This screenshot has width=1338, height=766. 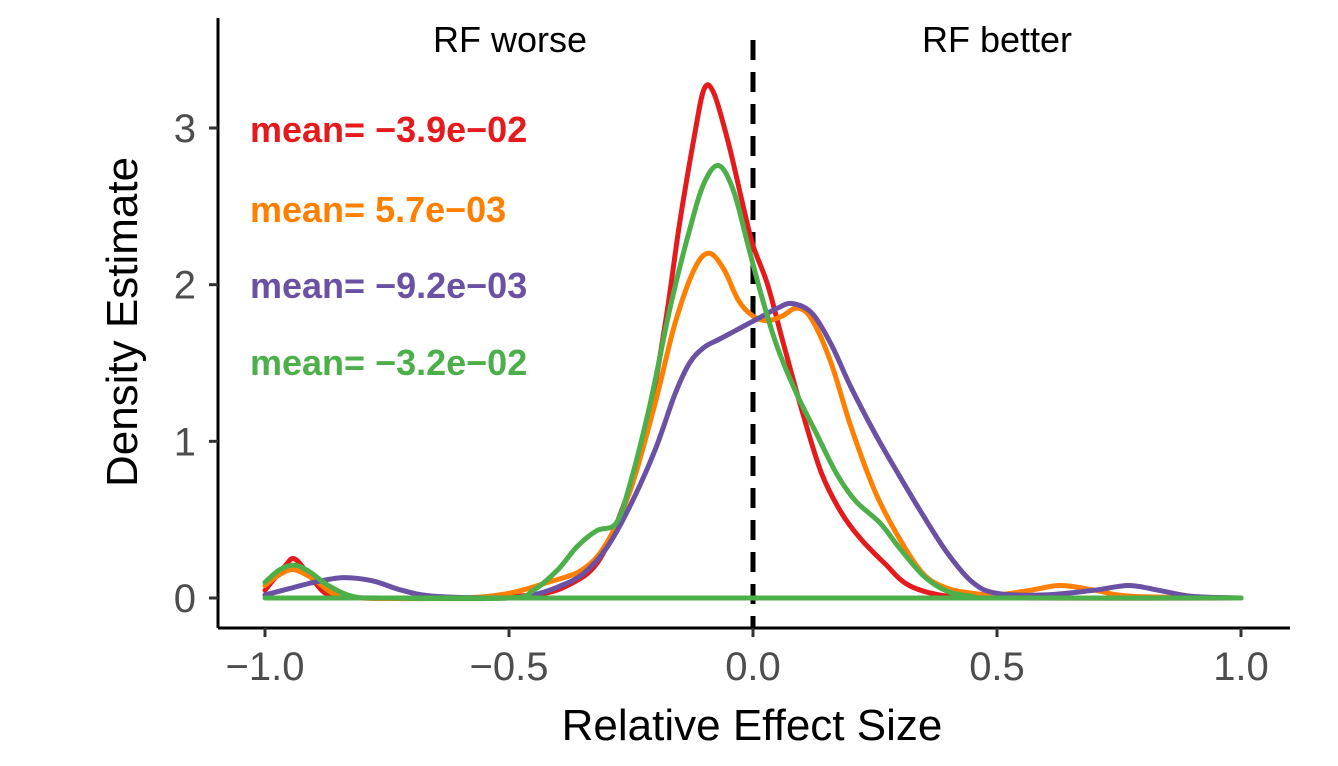 What do you see at coordinates (122, 322) in the screenshot?
I see `y-axis-title: Density Estimate` at bounding box center [122, 322].